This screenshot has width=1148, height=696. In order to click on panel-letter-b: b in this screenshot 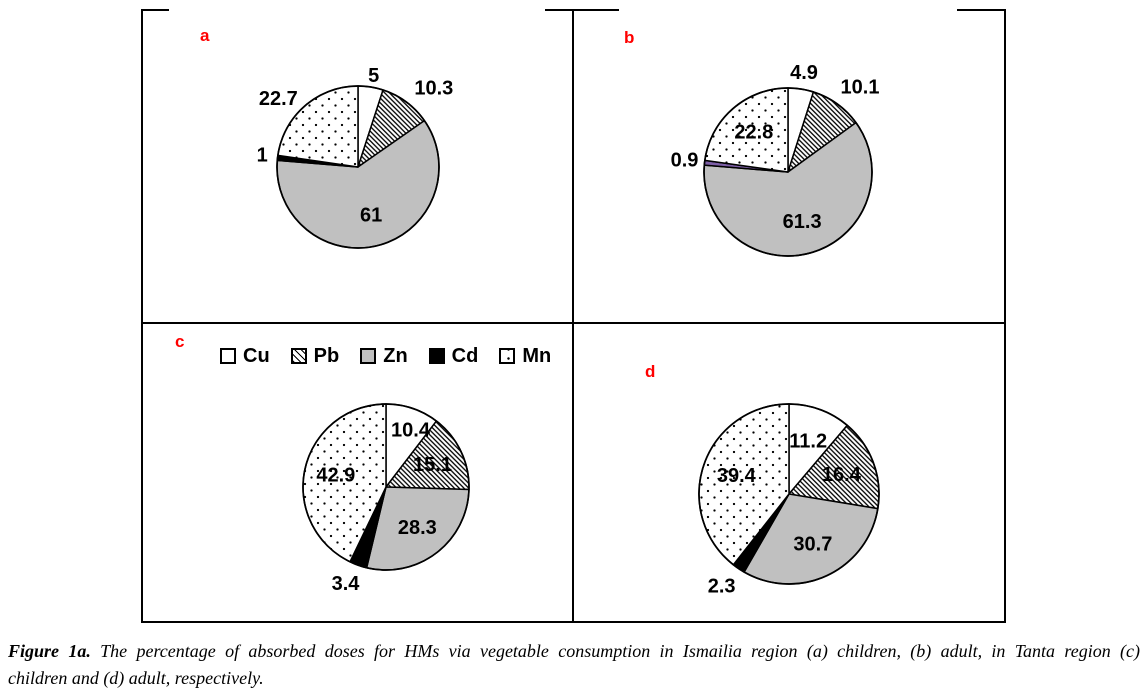, I will do `click(629, 37)`.